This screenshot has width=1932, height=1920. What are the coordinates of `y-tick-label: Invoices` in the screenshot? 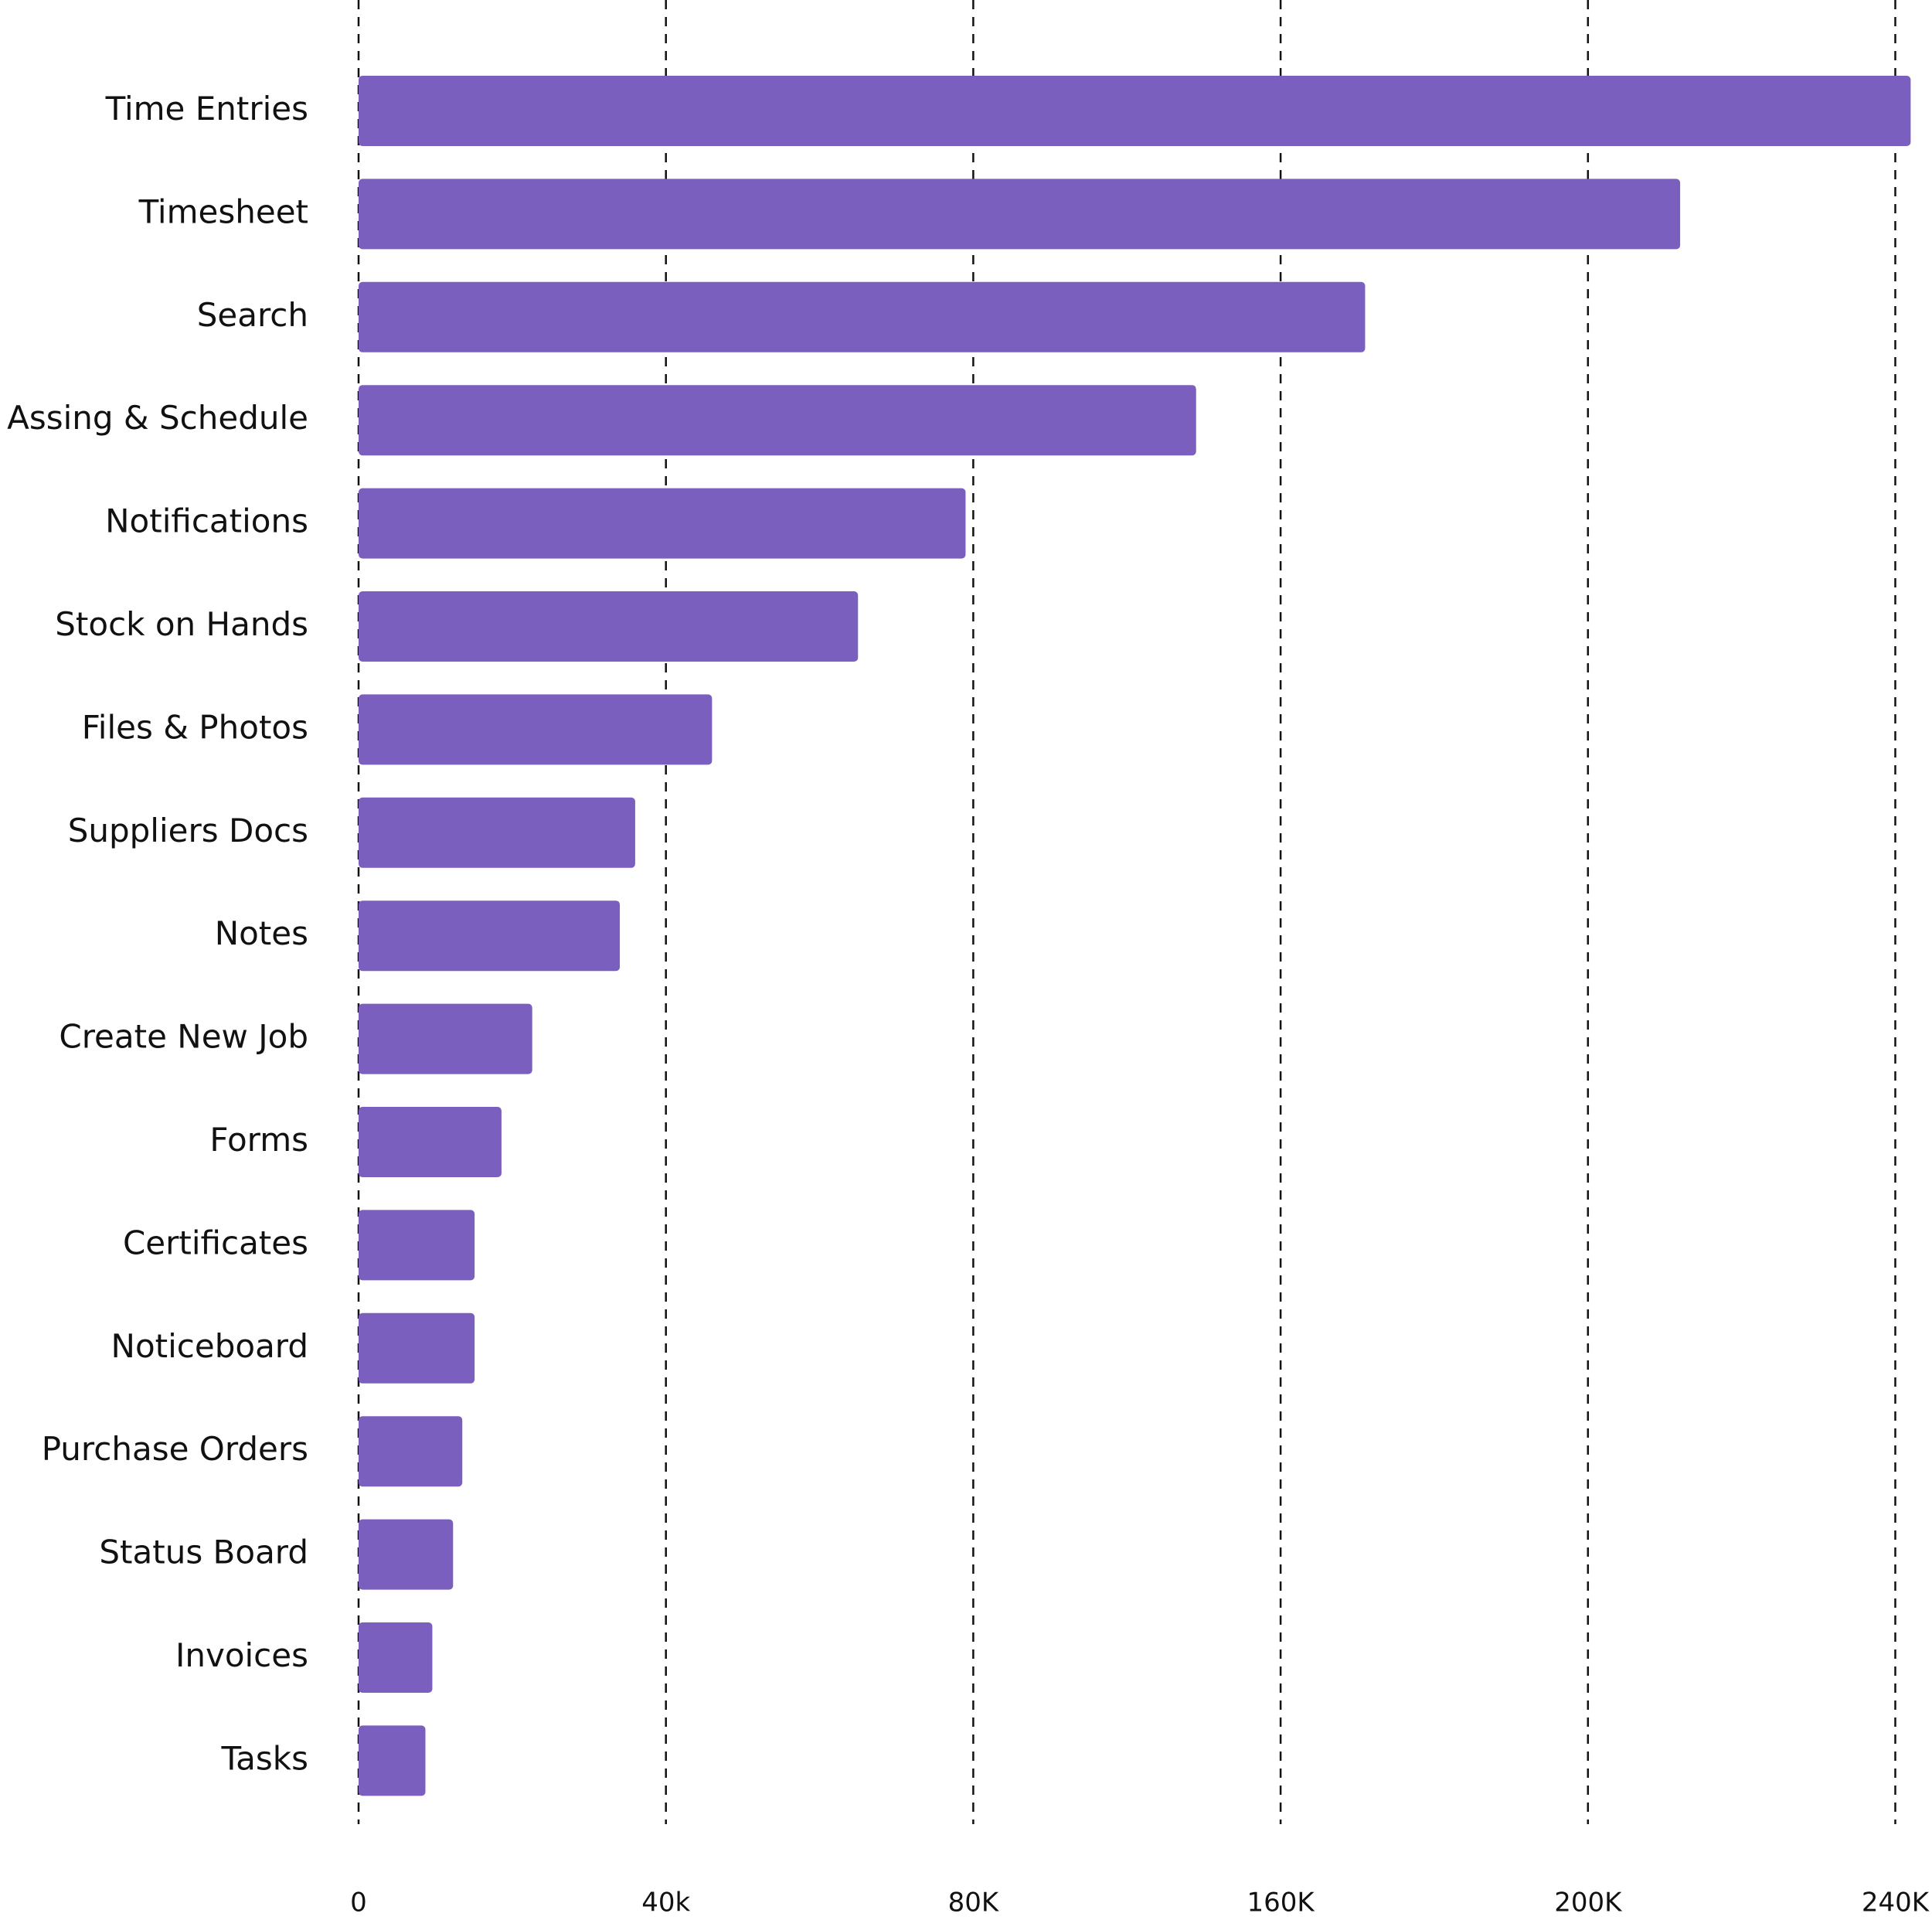 It's located at (241, 1655).